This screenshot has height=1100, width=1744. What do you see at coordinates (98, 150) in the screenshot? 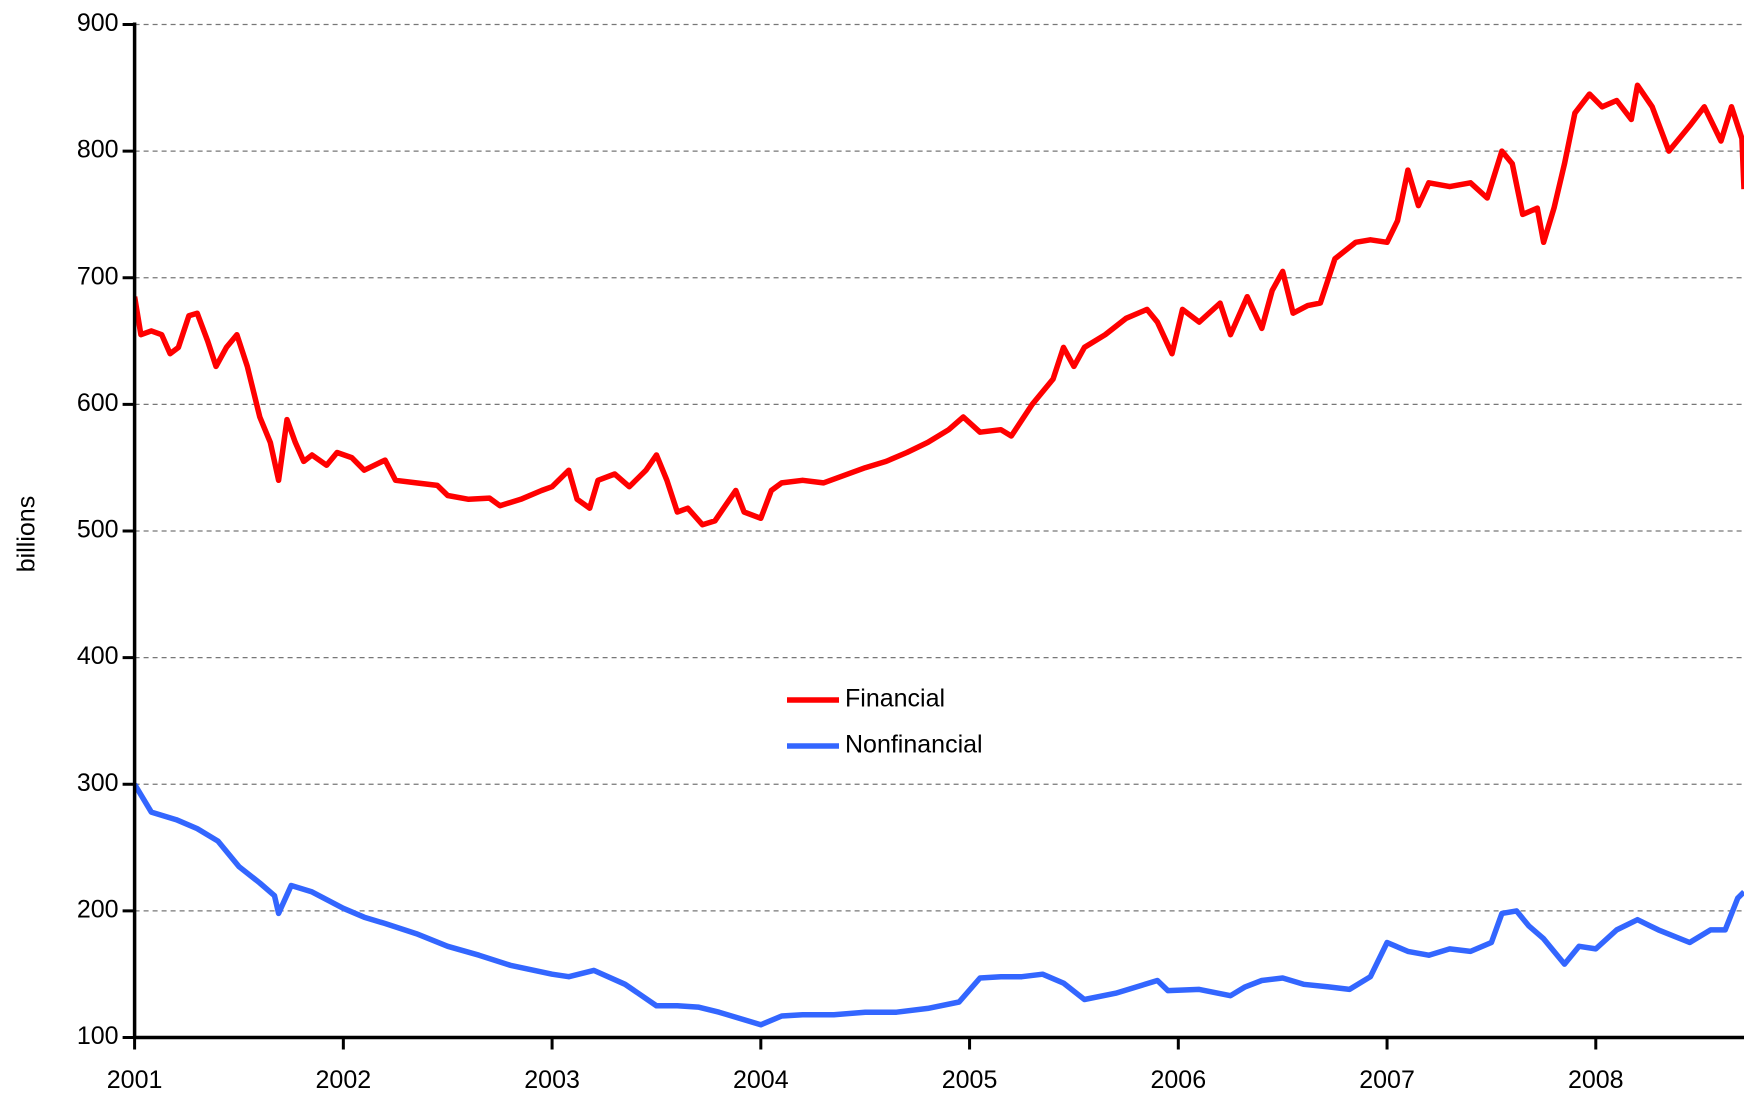
I see `y-tick-label: 800` at bounding box center [98, 150].